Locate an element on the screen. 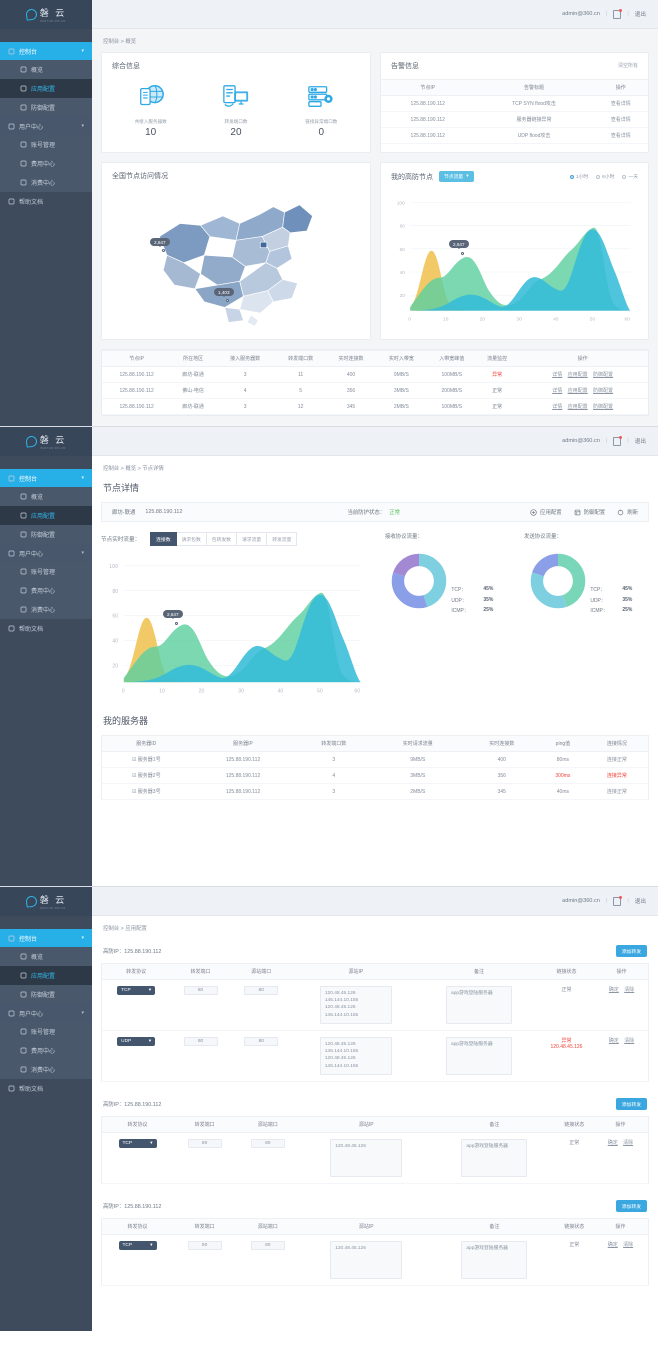  flow-tab-0: 连接数 is located at coordinates (163, 539).